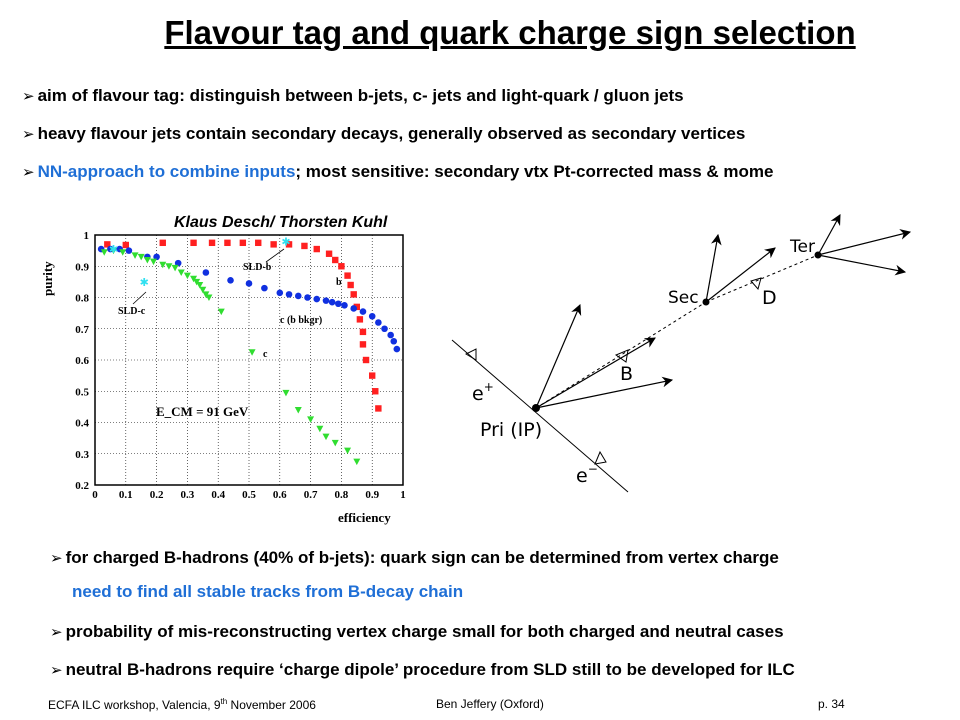 This screenshot has height=720, width=960. I want to click on eminus-direction-icon, so click(600, 457).